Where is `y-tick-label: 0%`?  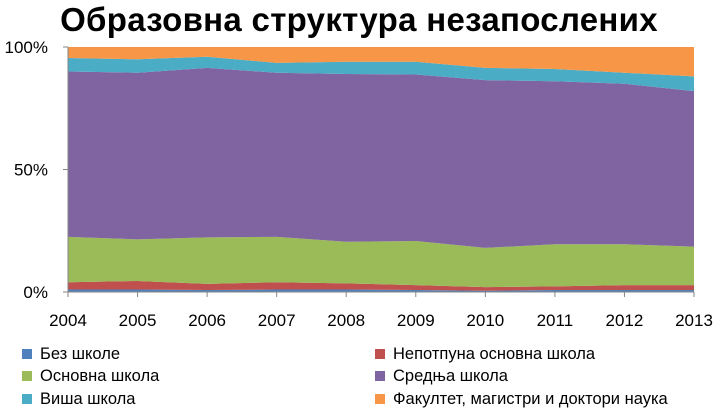 y-tick-label: 0% is located at coordinates (35, 292).